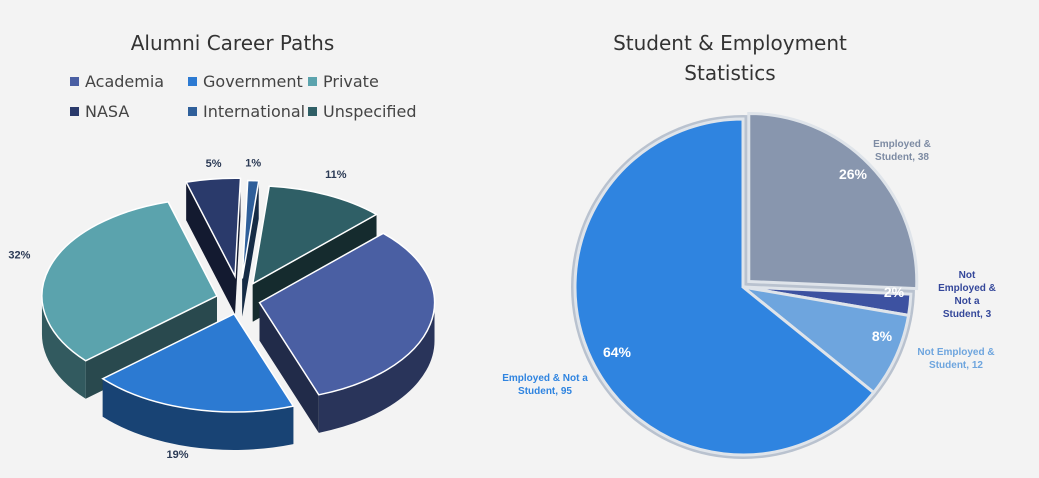  Describe the element at coordinates (254, 111) in the screenshot. I see `legend-label: International` at that location.